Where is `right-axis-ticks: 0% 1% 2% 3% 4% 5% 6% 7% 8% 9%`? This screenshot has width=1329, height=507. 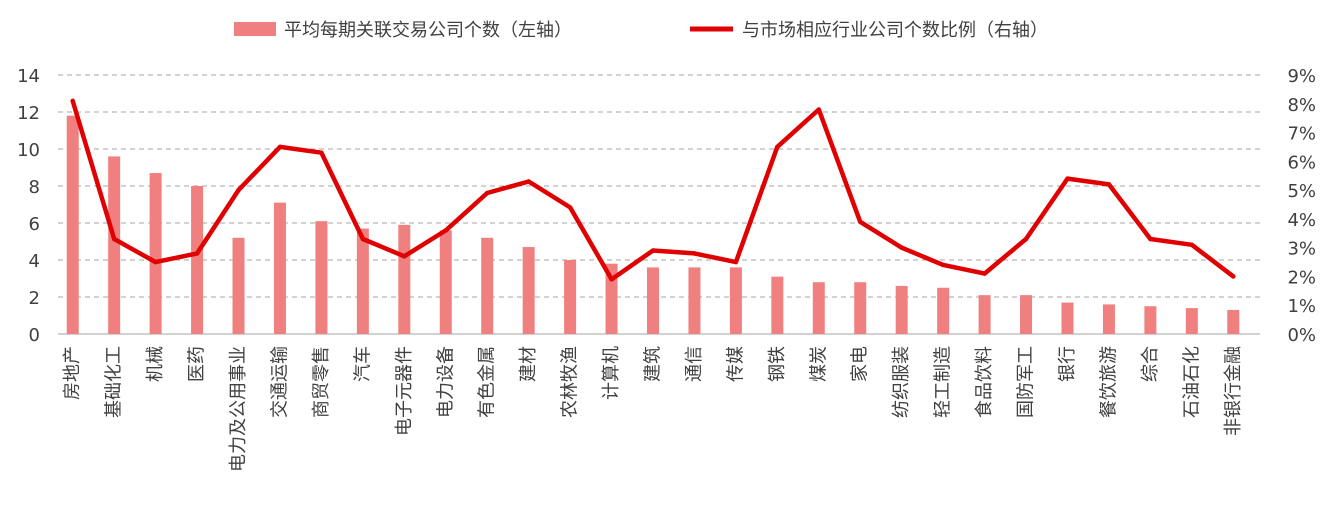
right-axis-ticks: 0% 1% 2% 3% 4% 5% 6% 7% 8% 9% is located at coordinates (1301, 206).